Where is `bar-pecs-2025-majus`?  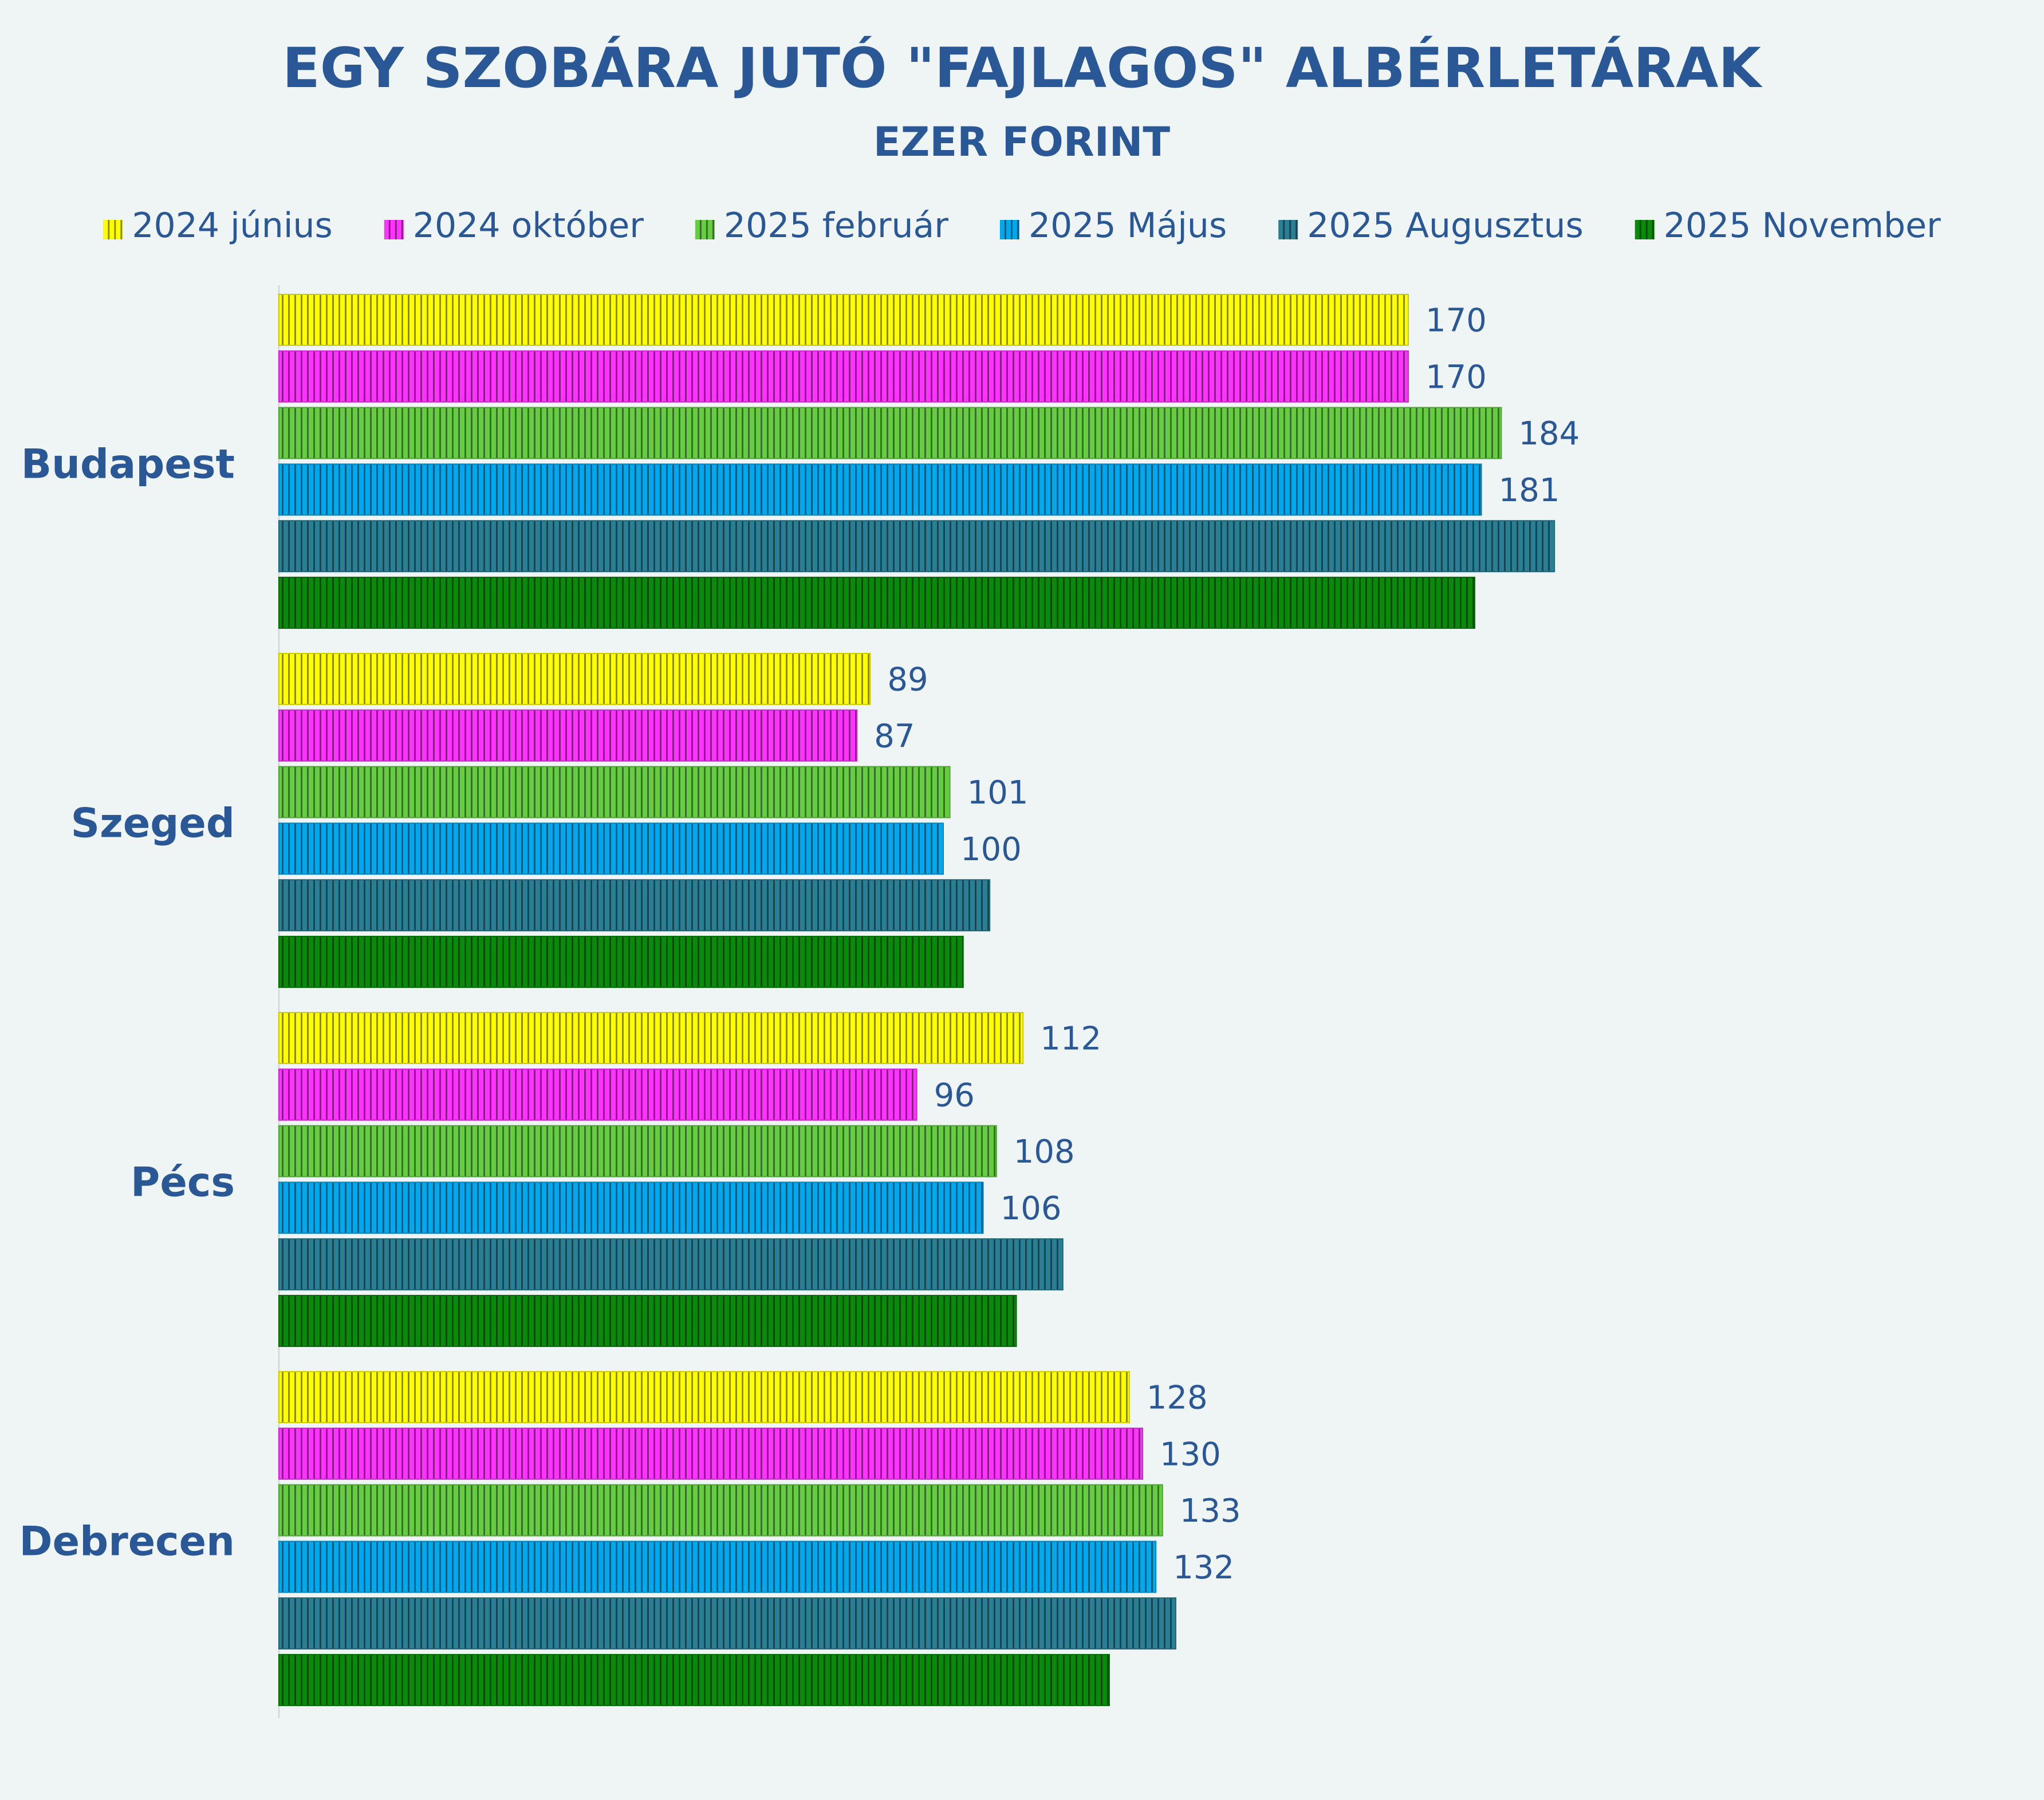
bar-pecs-2025-majus is located at coordinates (631, 1207).